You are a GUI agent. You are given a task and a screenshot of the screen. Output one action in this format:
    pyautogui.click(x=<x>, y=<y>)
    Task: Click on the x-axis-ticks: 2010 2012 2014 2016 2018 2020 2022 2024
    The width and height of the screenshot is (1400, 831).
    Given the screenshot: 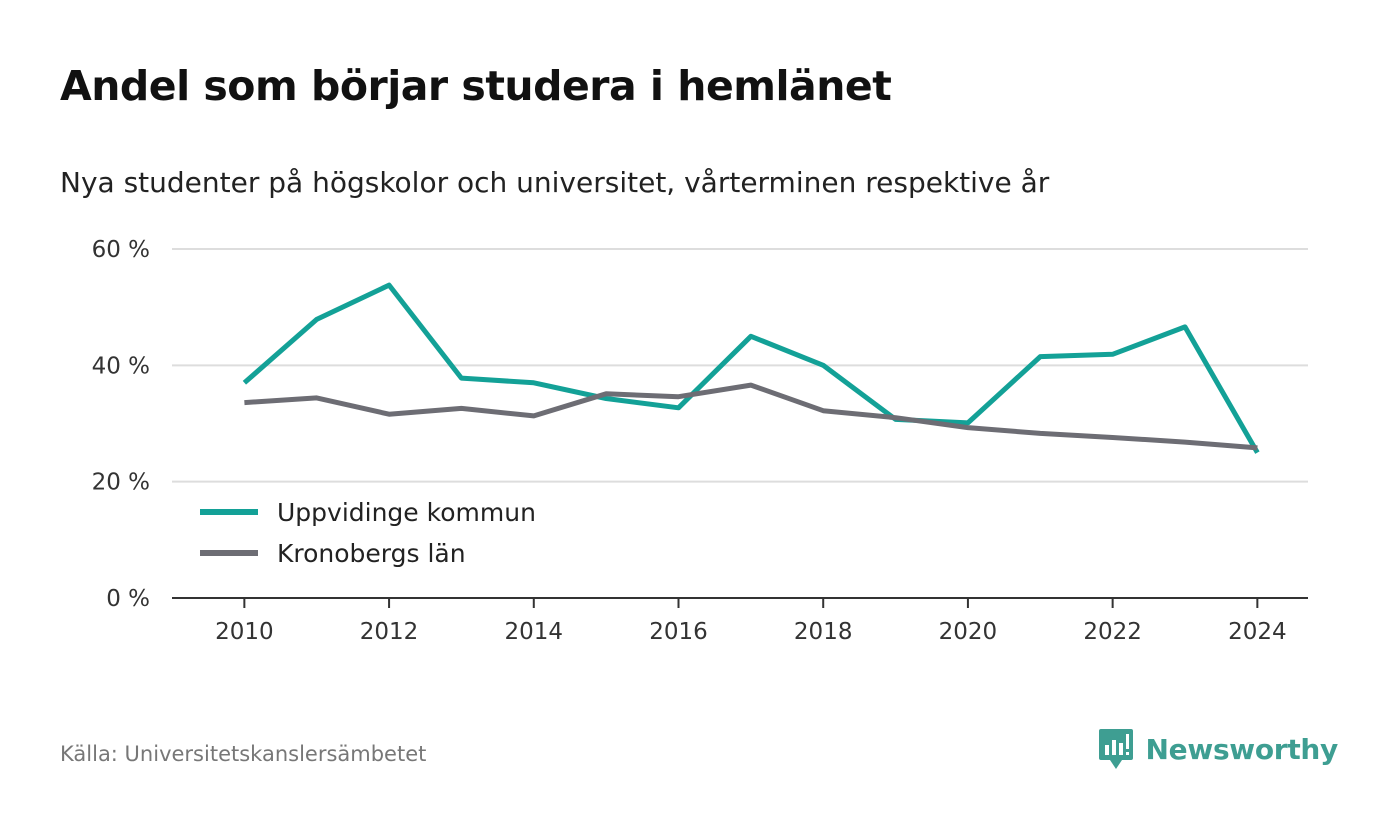 What is the action you would take?
    pyautogui.click(x=751, y=621)
    